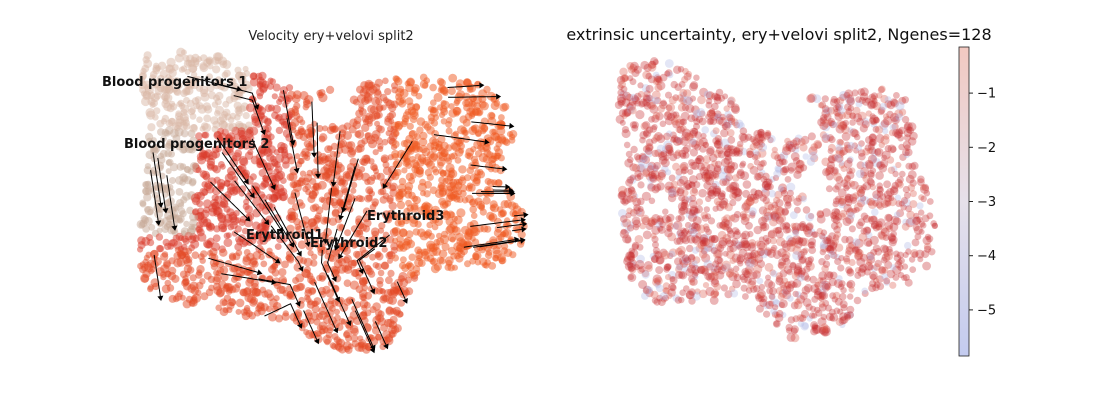 Image resolution: width=1100 pixels, height=400 pixels. What do you see at coordinates (977, 201) in the screenshot?
I see `colorbar: −1 −2 −3 −4 −5` at bounding box center [977, 201].